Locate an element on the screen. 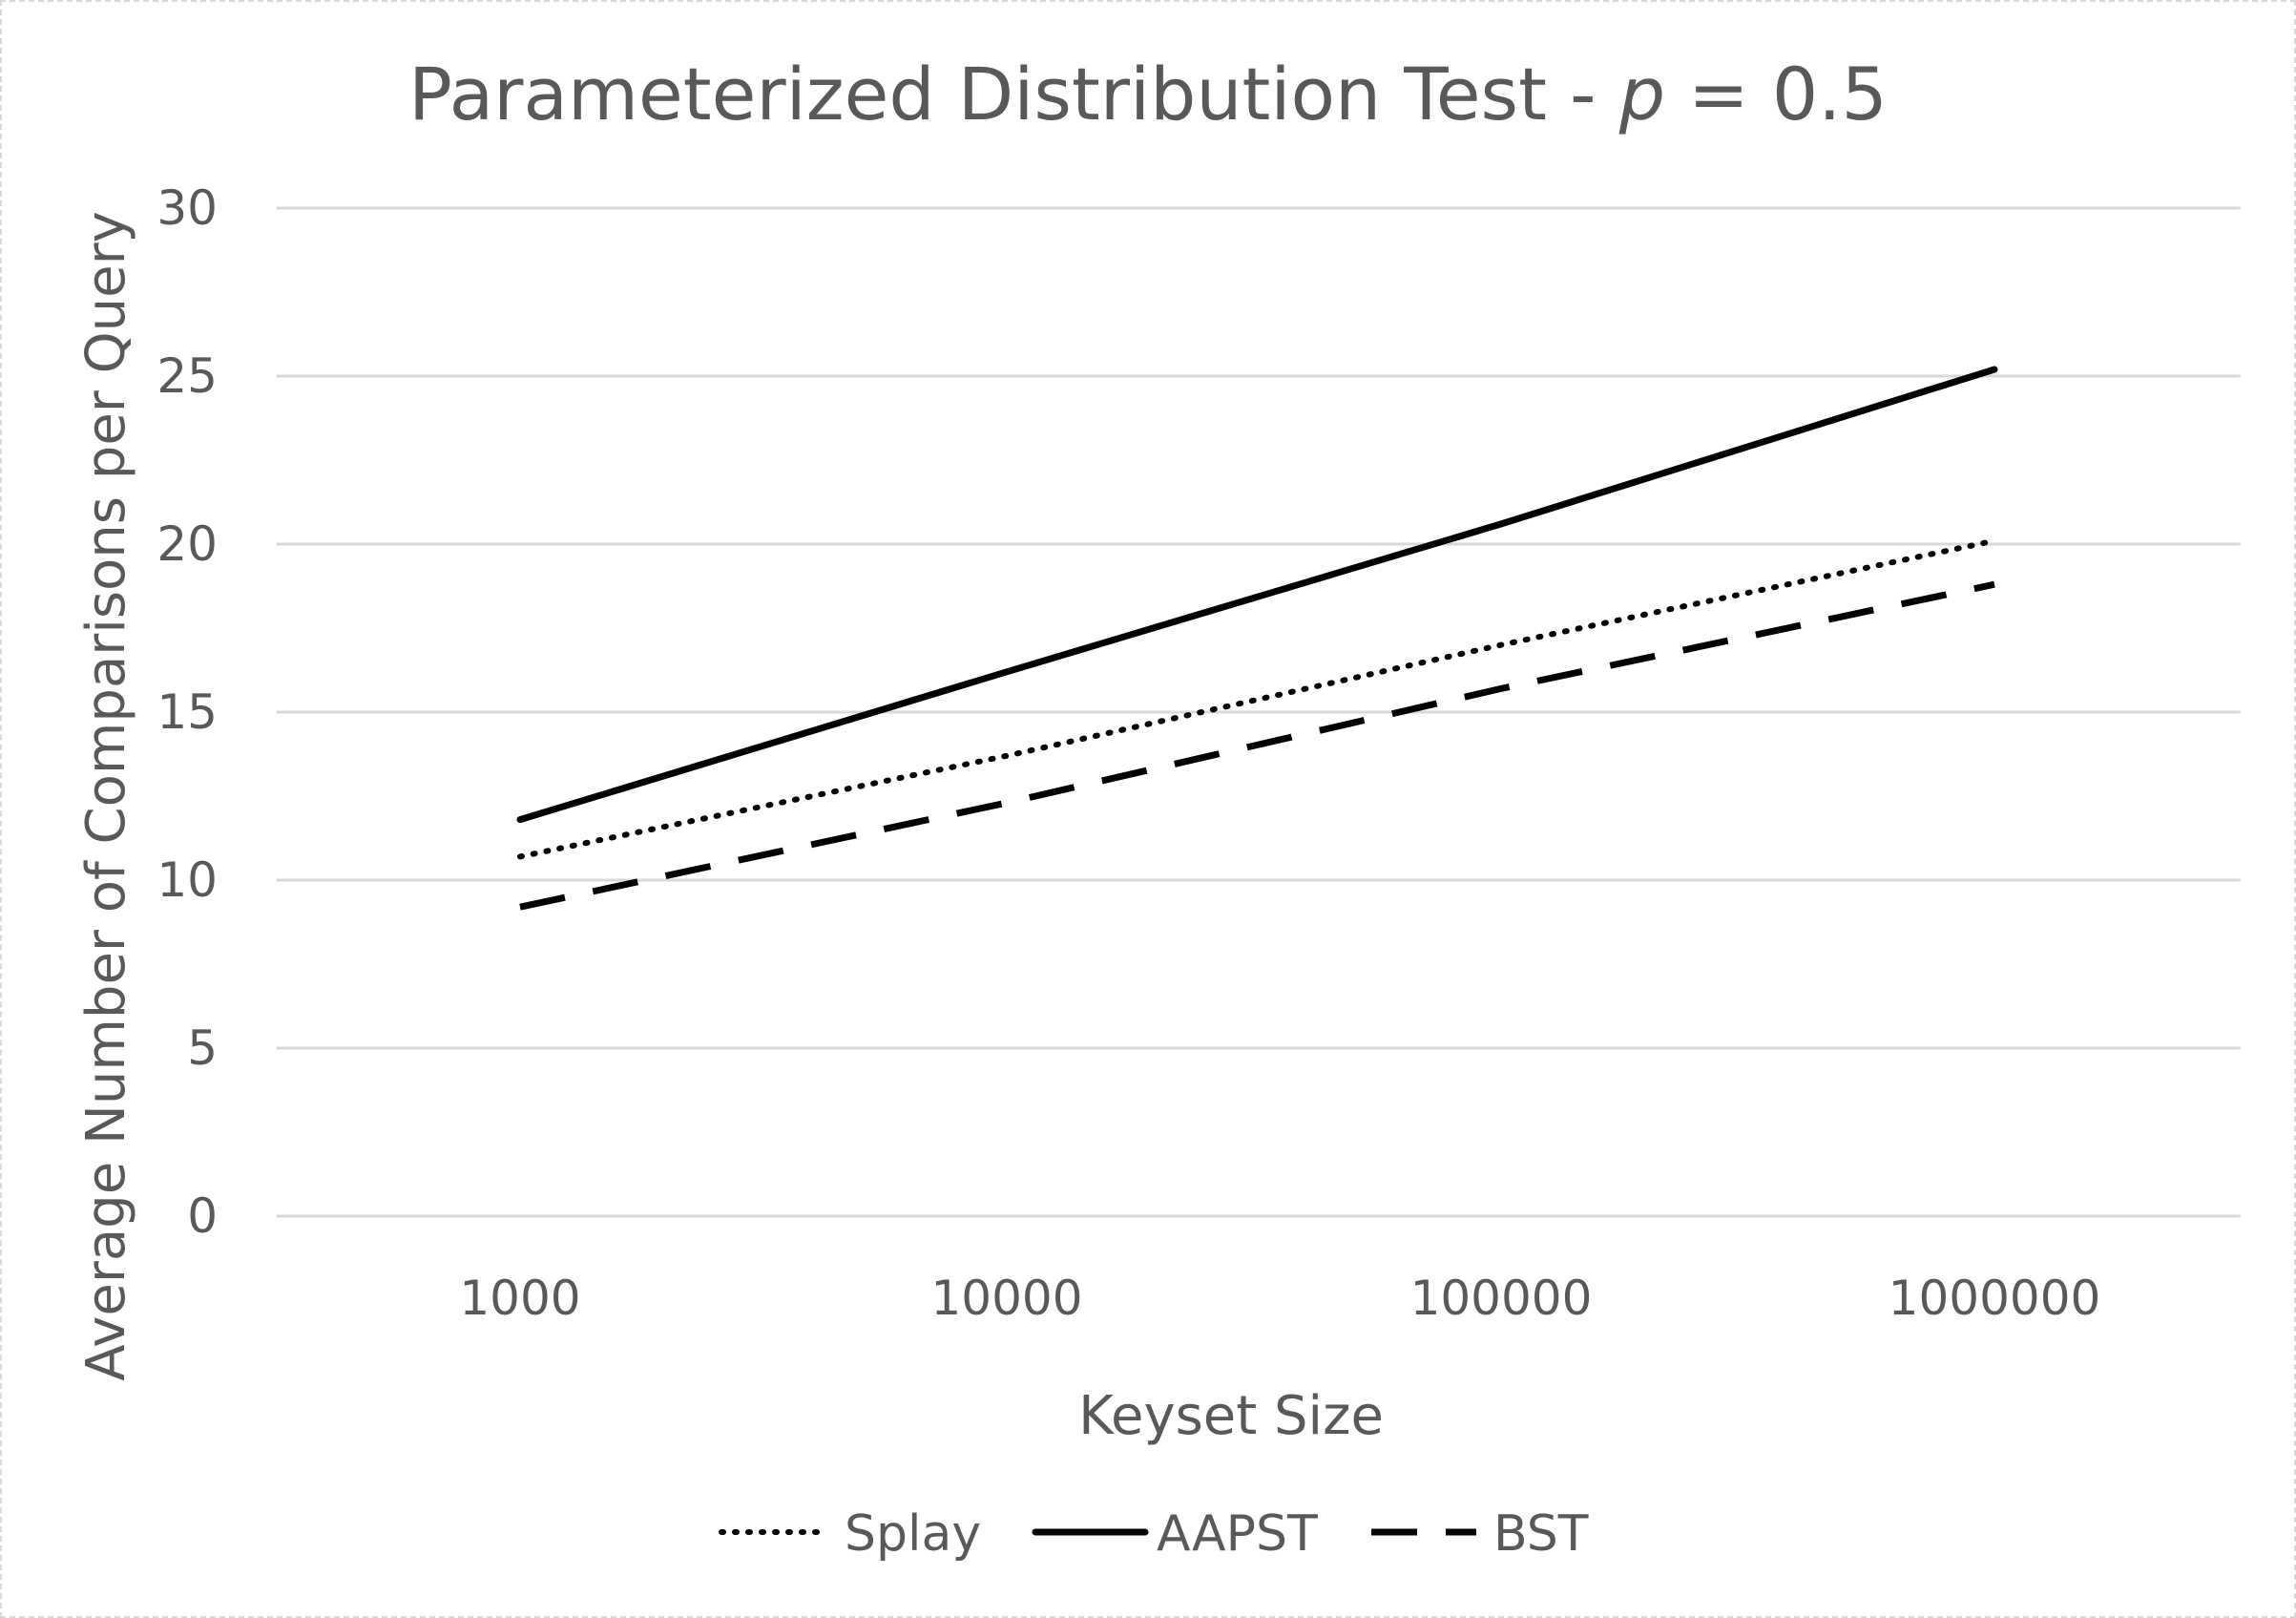 The height and width of the screenshot is (1618, 2296). y-tick-label: 0 is located at coordinates (203, 1216).